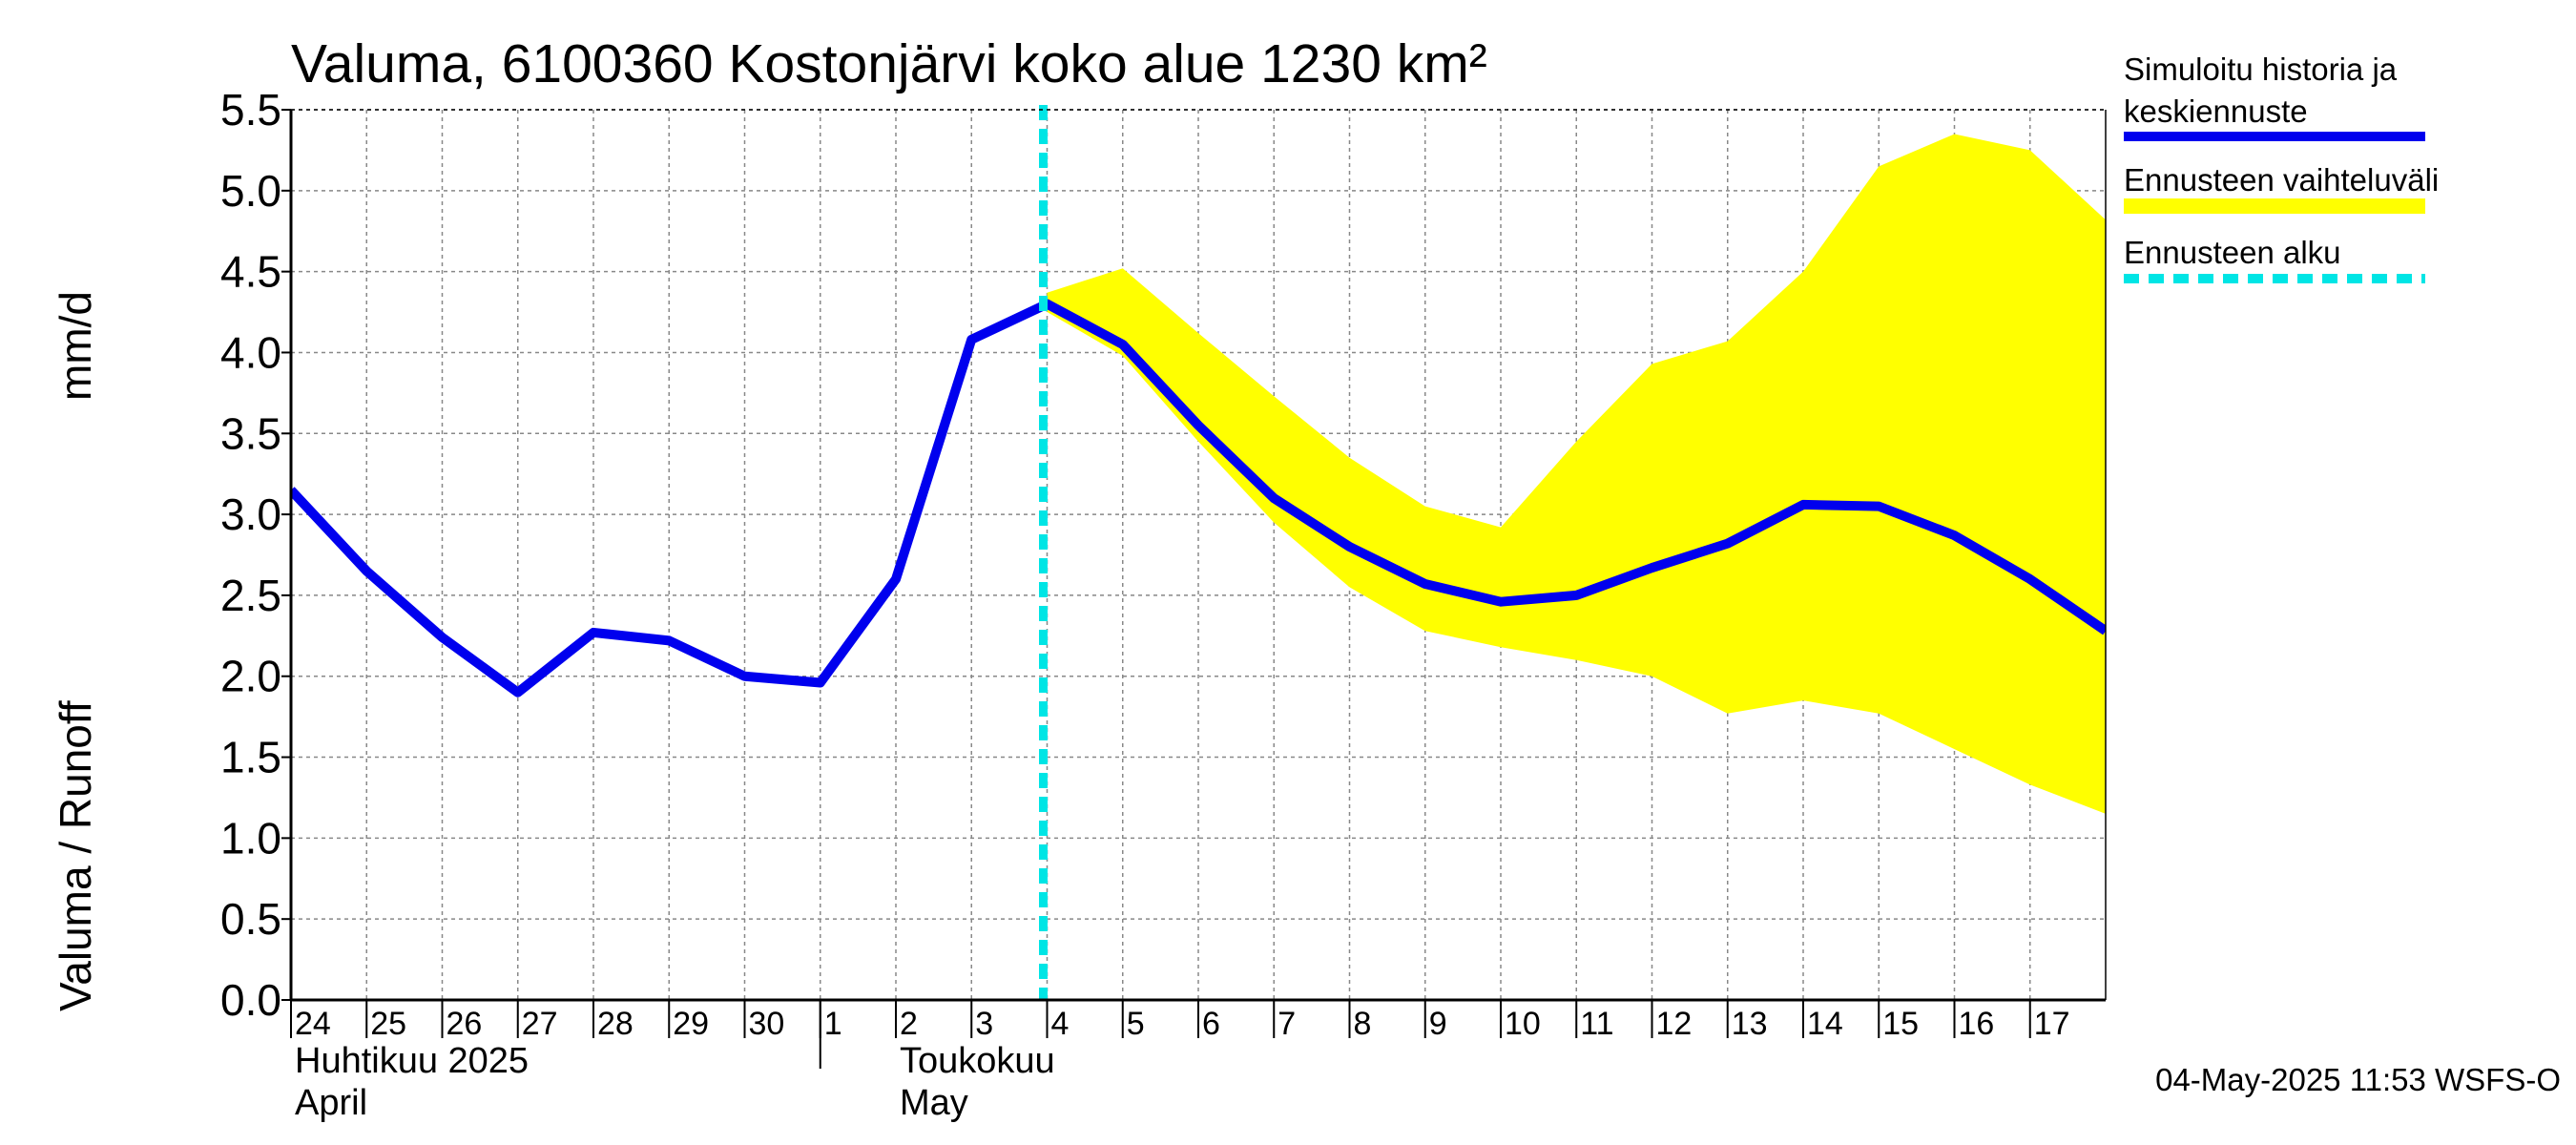  Describe the element at coordinates (250, 919) in the screenshot. I see `y-tick-label: 0.5` at that location.